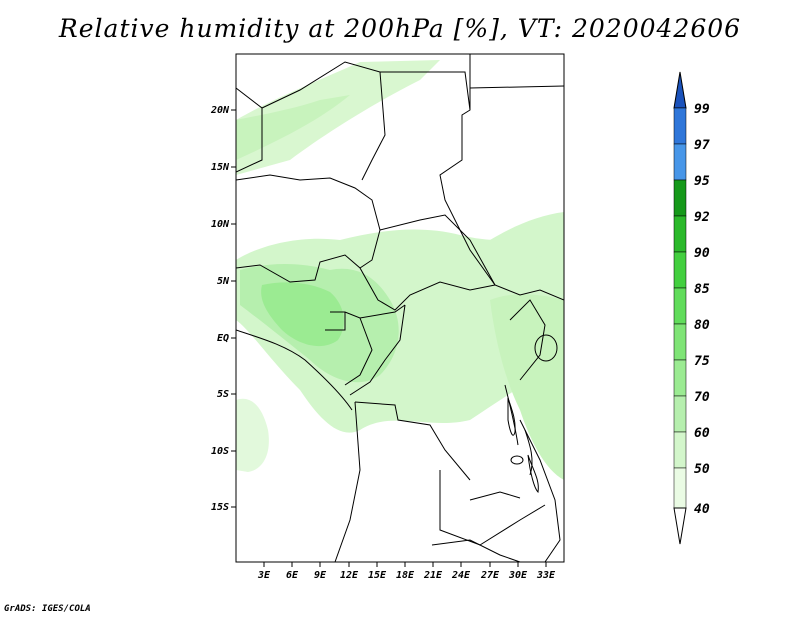  What do you see at coordinates (349, 575) in the screenshot?
I see `lon-label: 12E` at bounding box center [349, 575].